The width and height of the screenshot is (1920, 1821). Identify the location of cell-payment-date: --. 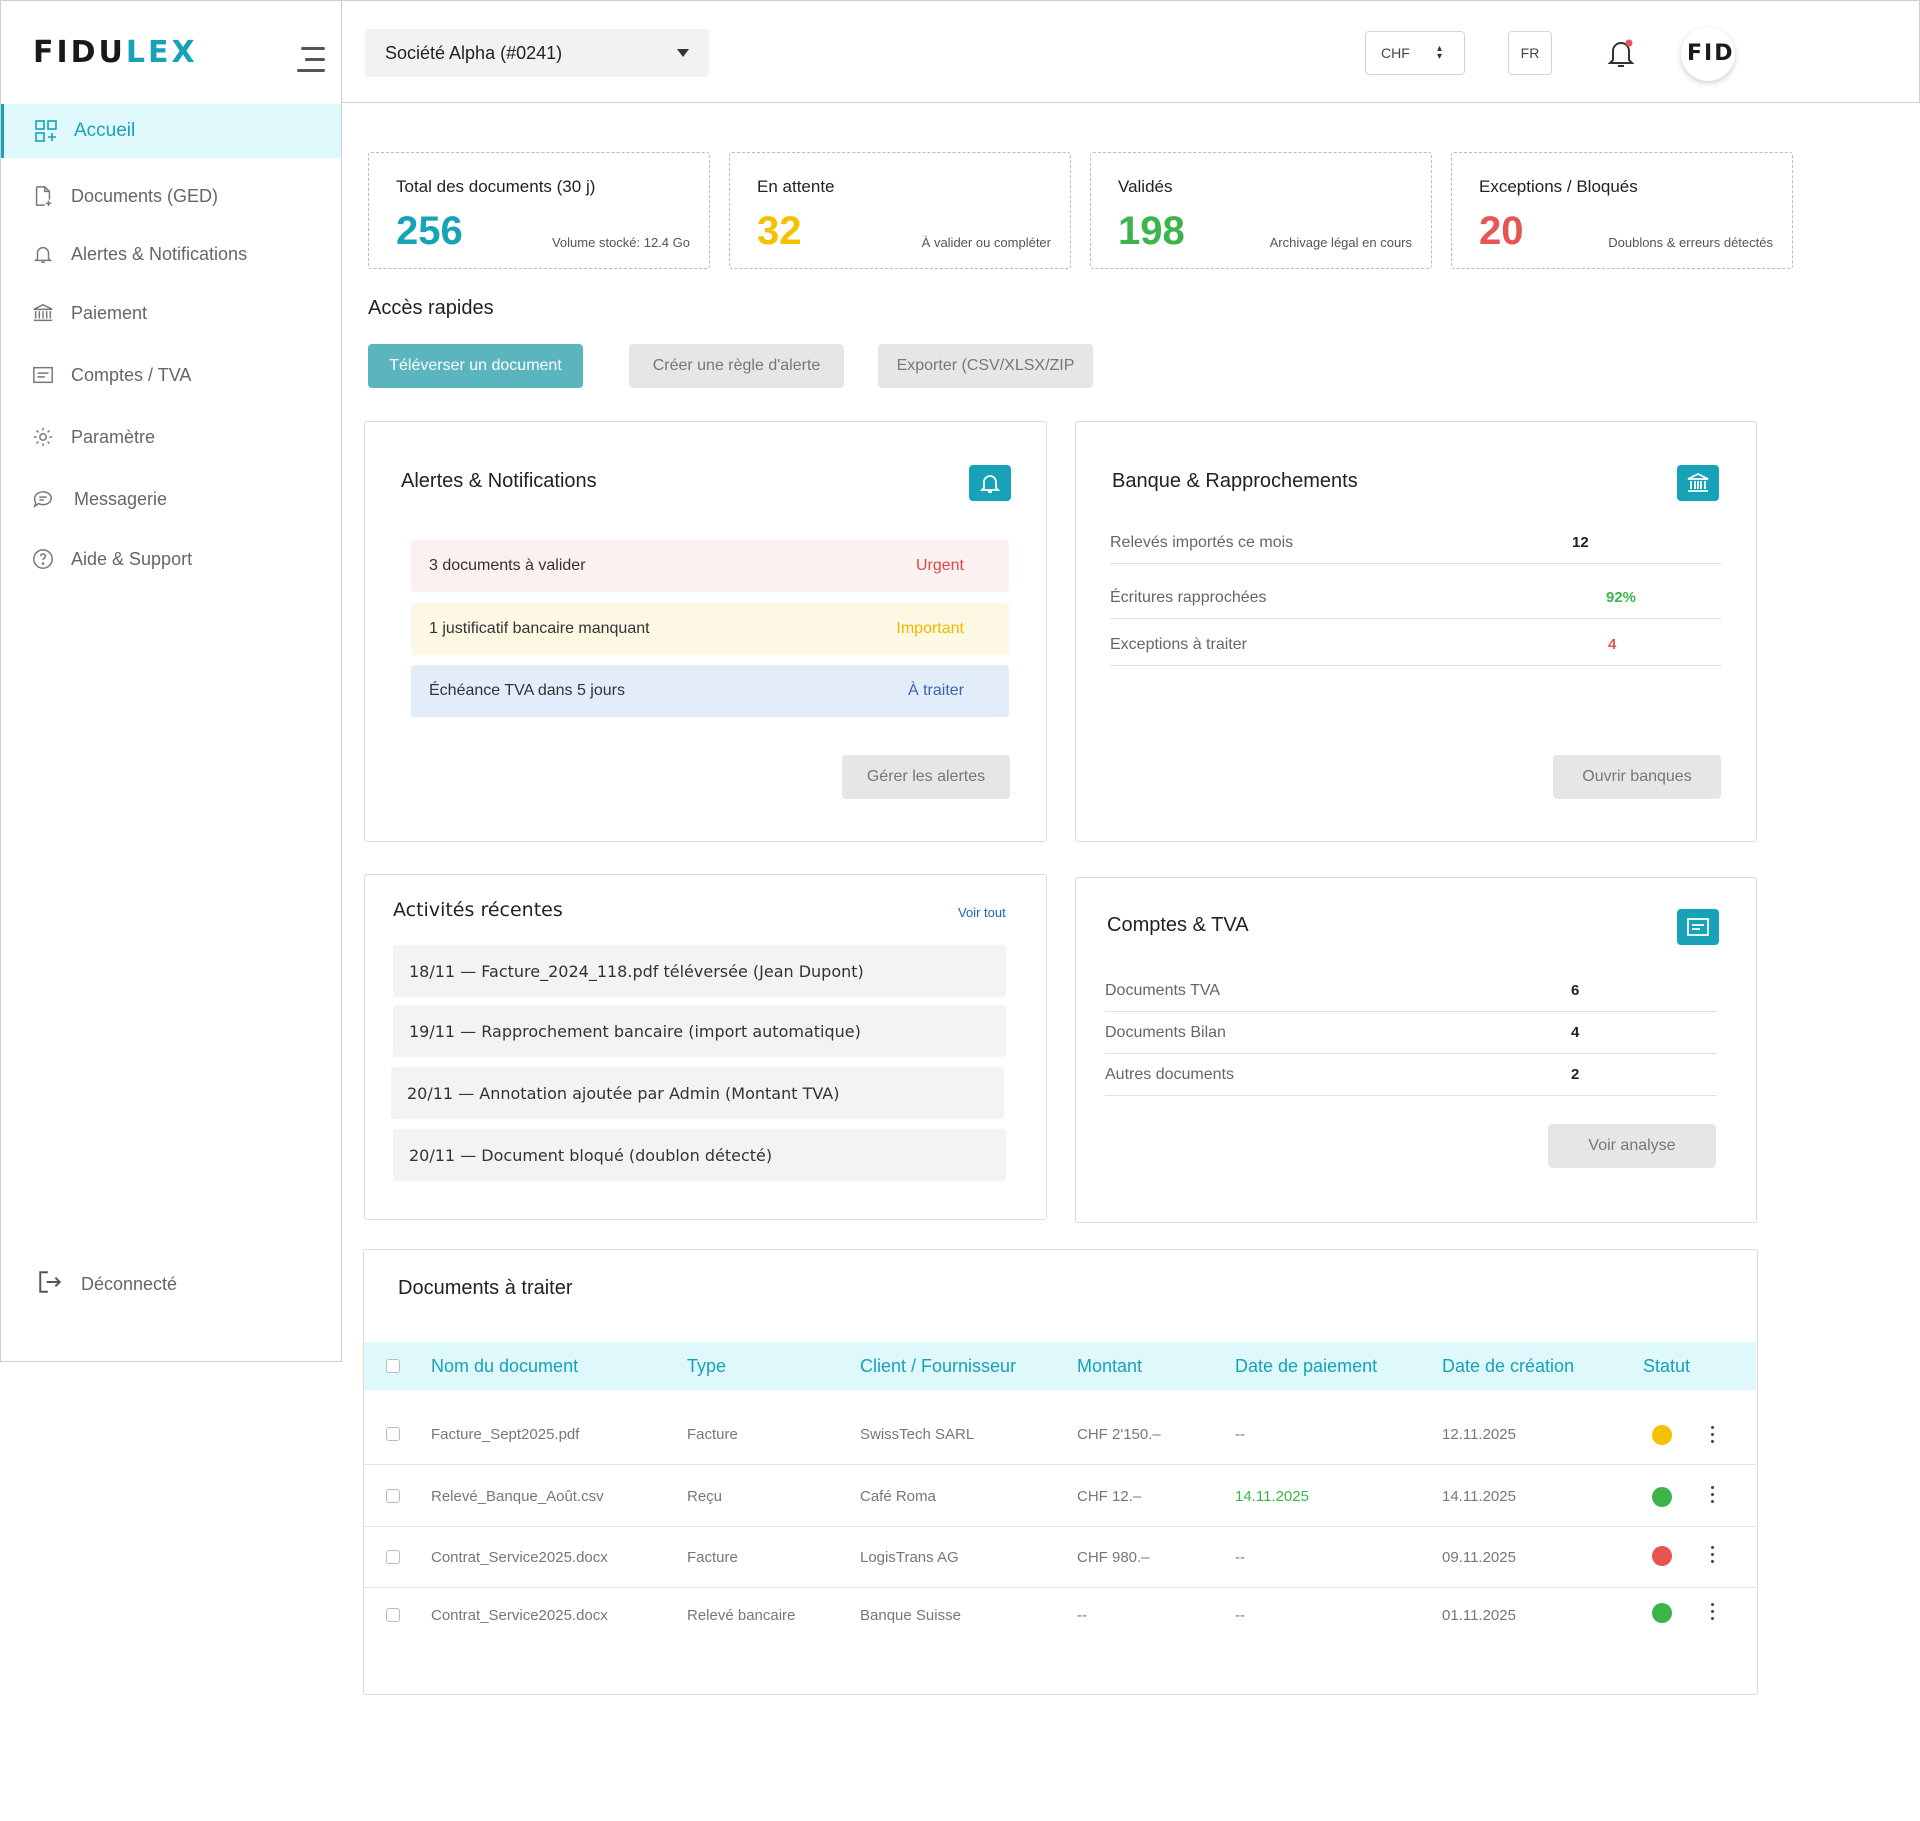
(1240, 1434).